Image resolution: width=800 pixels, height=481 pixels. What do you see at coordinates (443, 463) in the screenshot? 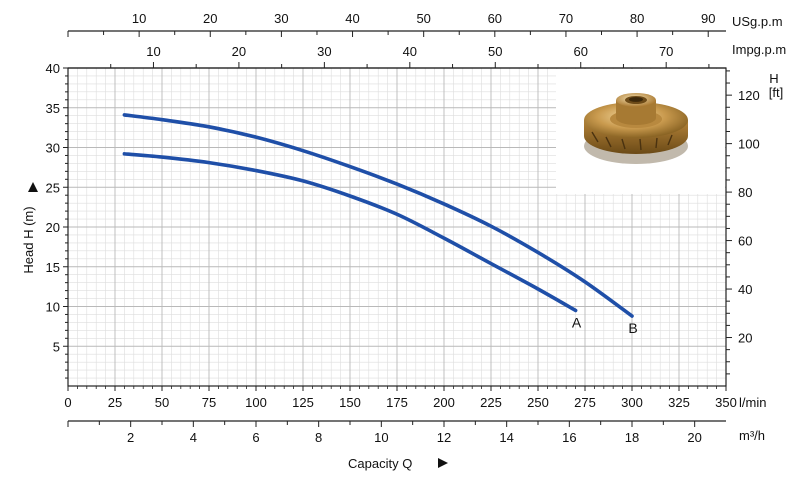
I see `x-axis-arrow-icon` at bounding box center [443, 463].